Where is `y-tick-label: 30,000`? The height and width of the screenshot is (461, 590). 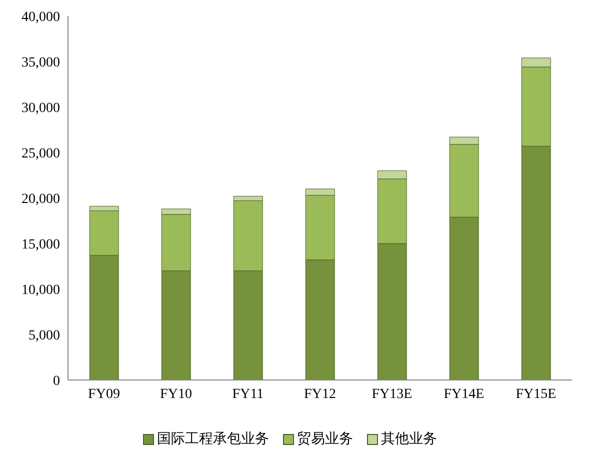 y-tick-label: 30,000 is located at coordinates (41, 108).